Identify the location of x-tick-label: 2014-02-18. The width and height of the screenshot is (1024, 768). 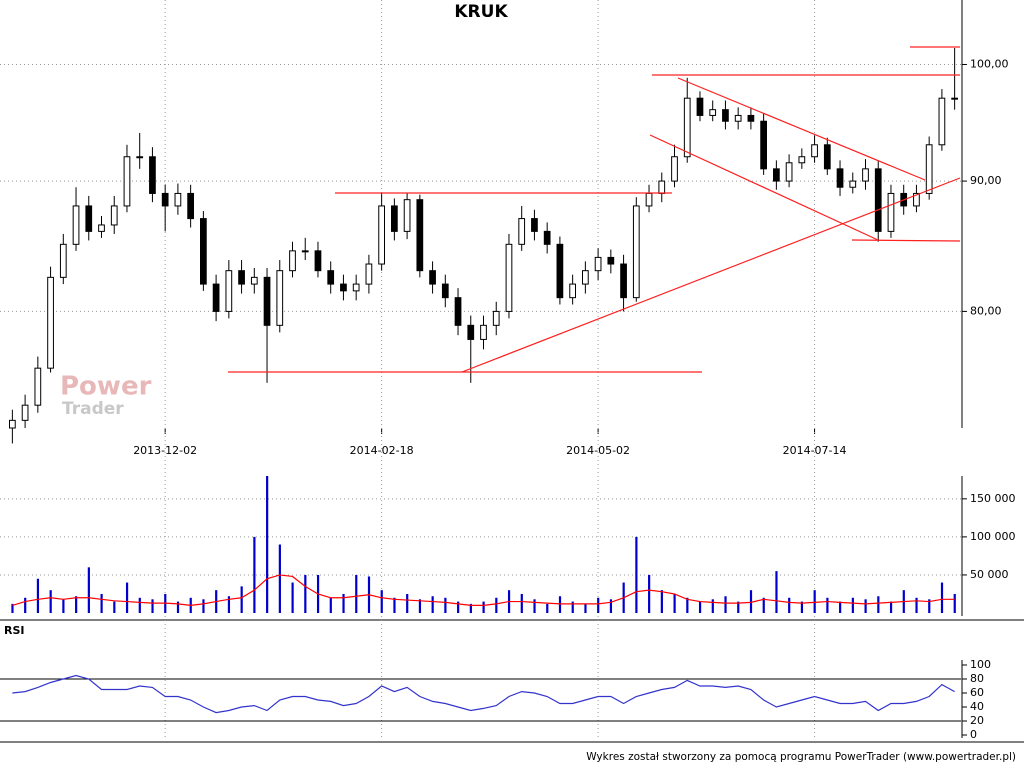
(382, 450).